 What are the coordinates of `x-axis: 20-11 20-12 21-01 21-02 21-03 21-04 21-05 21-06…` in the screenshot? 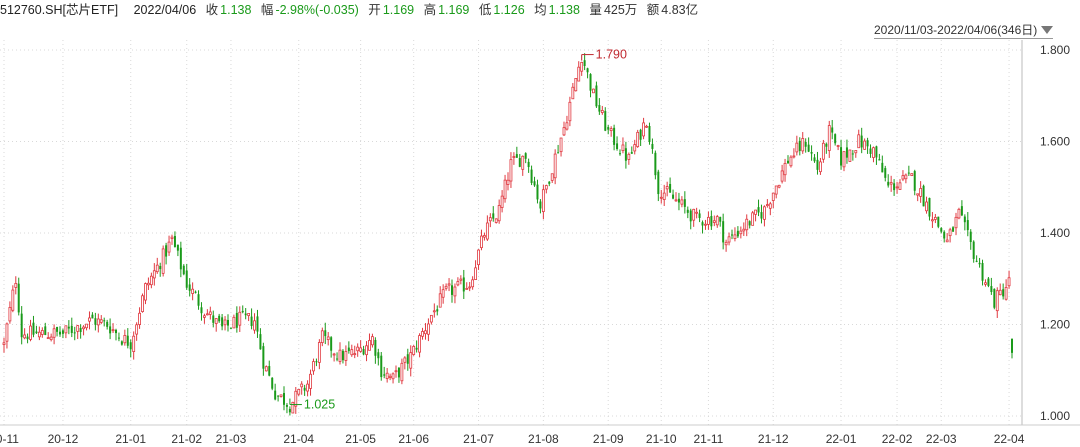 It's located at (512, 439).